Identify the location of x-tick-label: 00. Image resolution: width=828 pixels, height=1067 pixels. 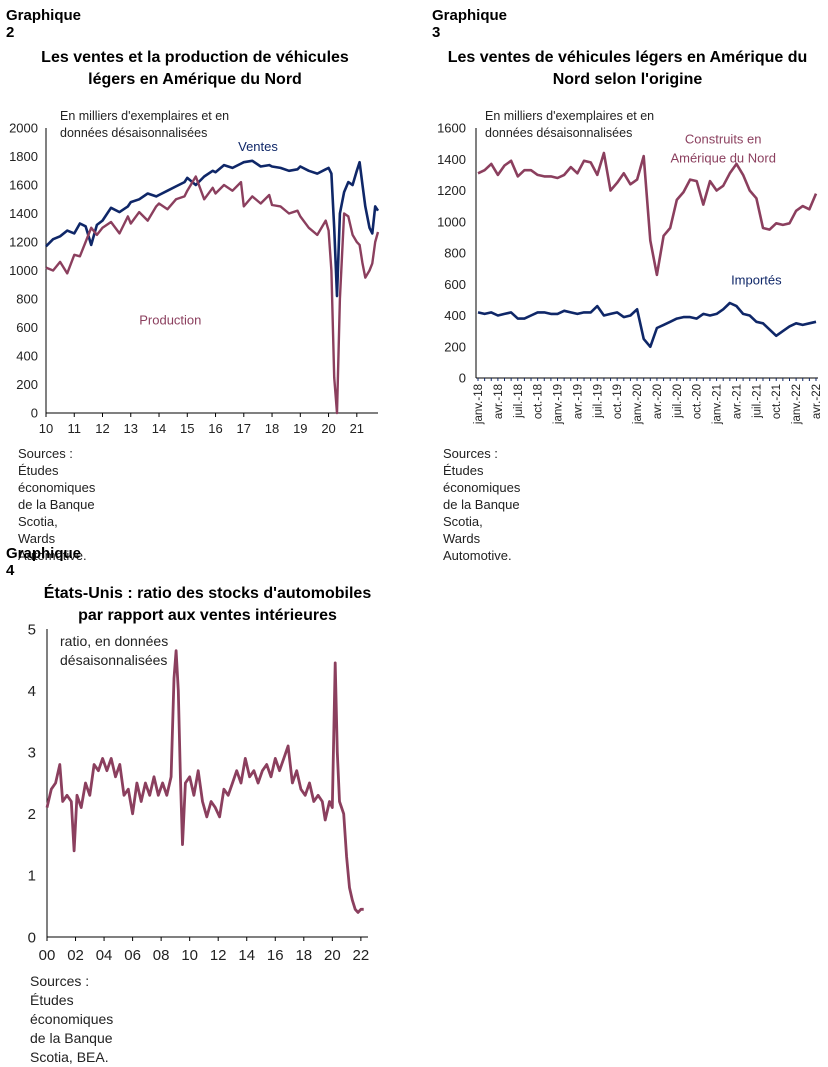
(47, 955).